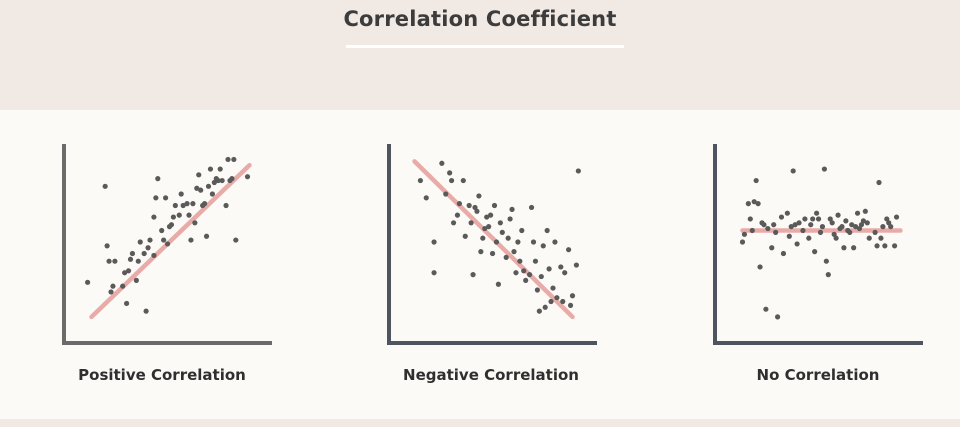 The height and width of the screenshot is (427, 960). Describe the element at coordinates (491, 375) in the screenshot. I see `negative-correlation-caption: Negative Correlation` at that location.